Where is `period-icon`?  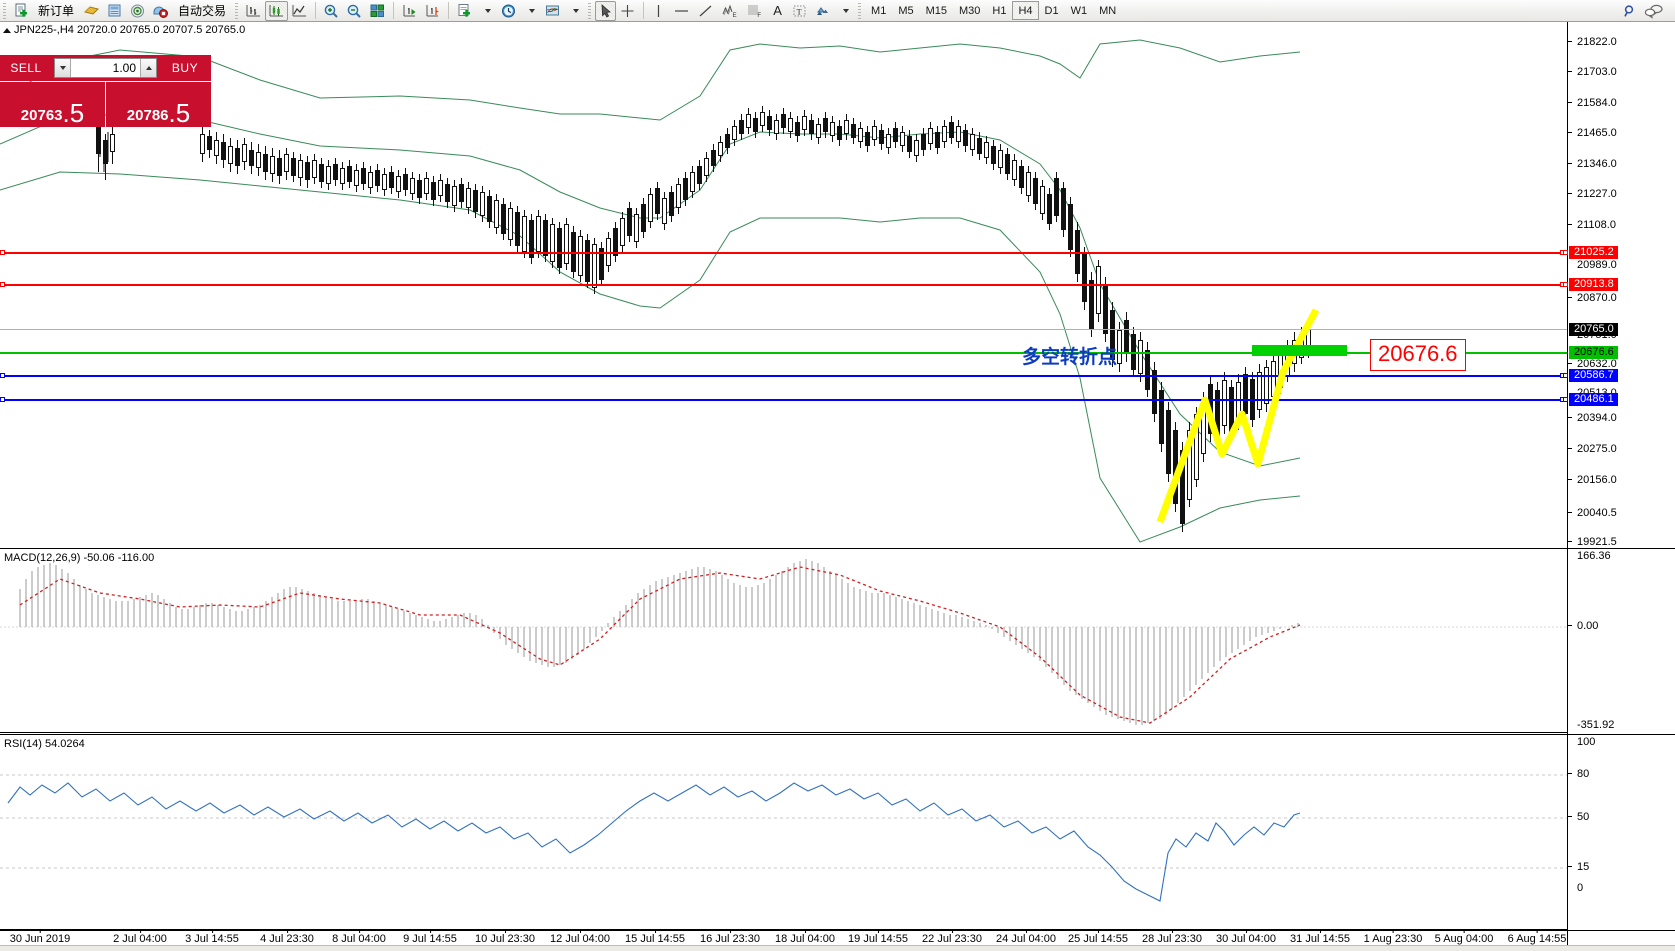
period-icon is located at coordinates (508, 11).